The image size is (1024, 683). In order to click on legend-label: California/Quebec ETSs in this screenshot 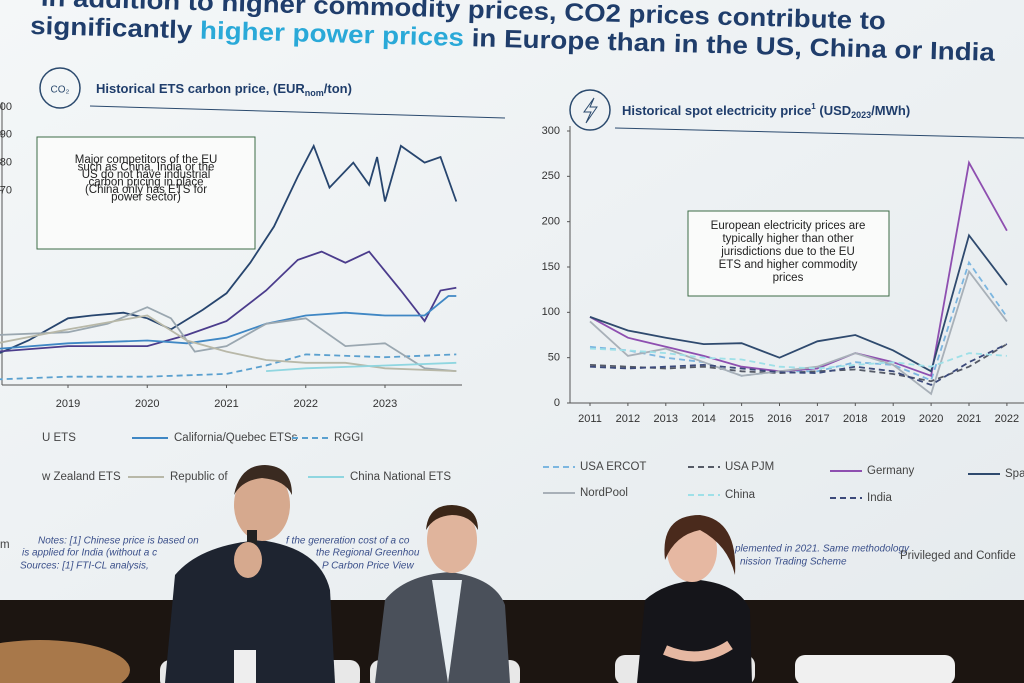, I will do `click(236, 438)`.